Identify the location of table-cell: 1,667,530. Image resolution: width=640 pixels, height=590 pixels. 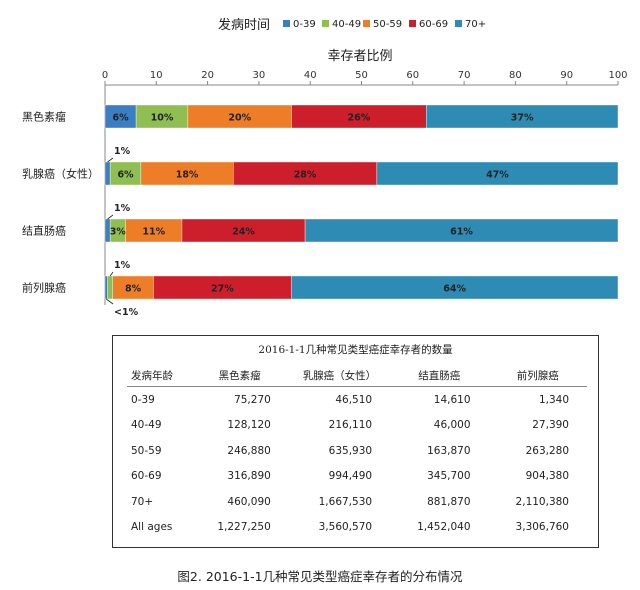
(345, 501).